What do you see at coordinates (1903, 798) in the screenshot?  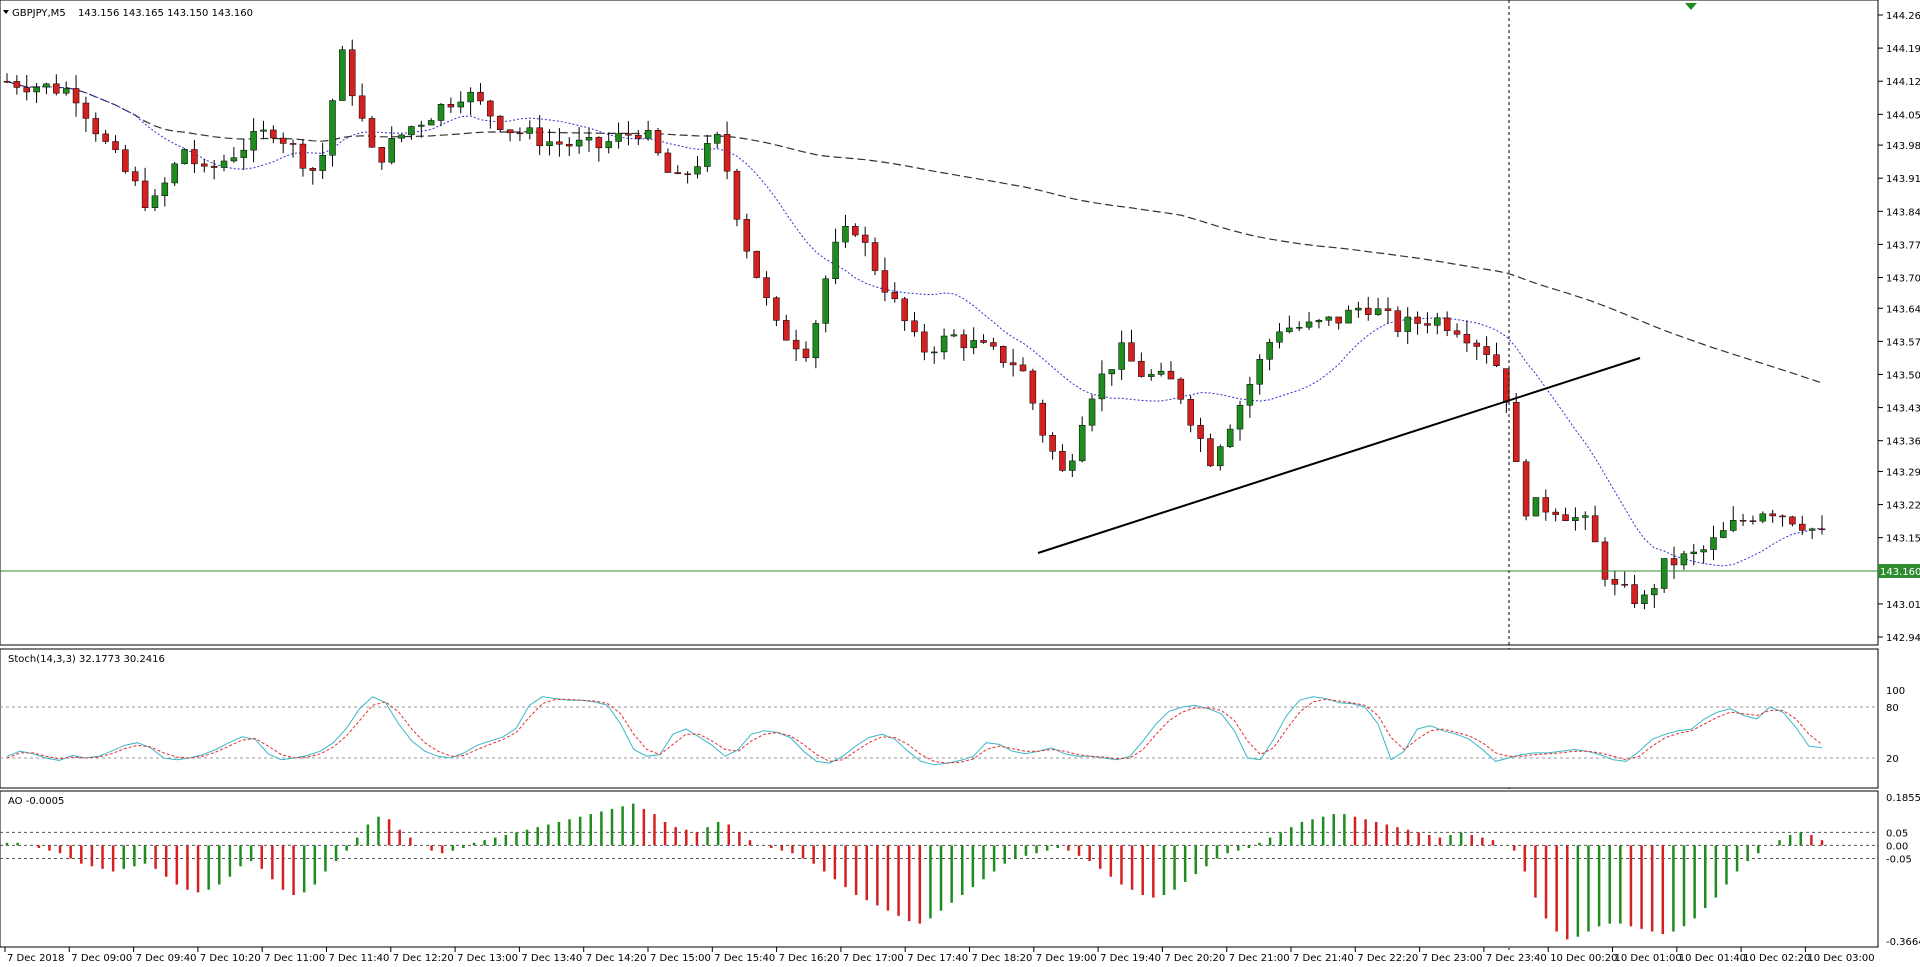 I see `ao-tick-label: 0.1855` at bounding box center [1903, 798].